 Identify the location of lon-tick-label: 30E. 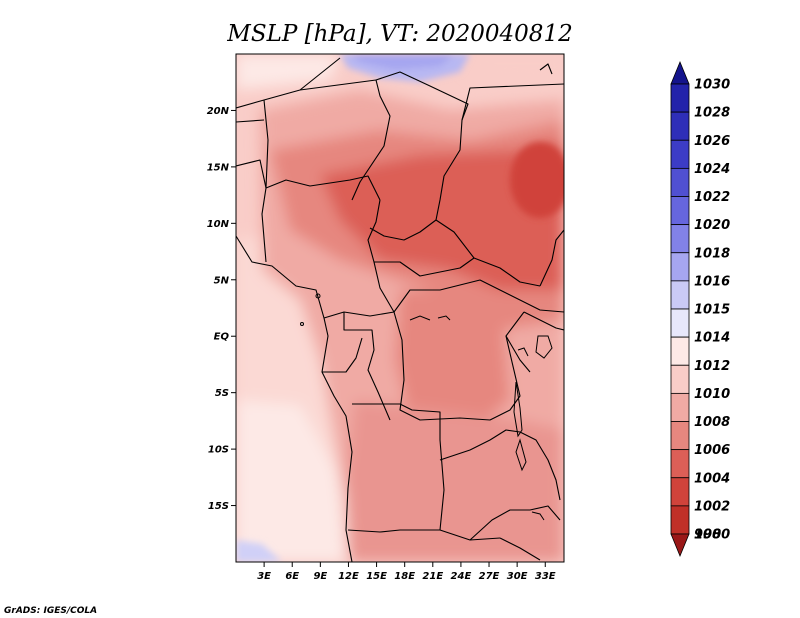
(517, 576).